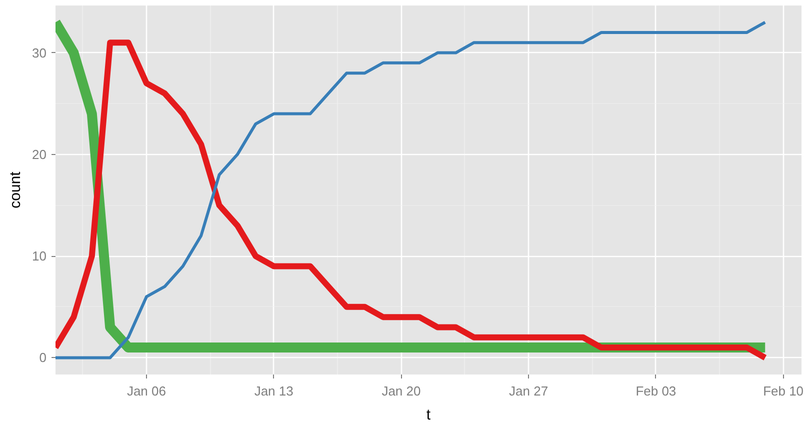 This screenshot has width=809, height=426. What do you see at coordinates (429, 415) in the screenshot?
I see `x-axis-title: t` at bounding box center [429, 415].